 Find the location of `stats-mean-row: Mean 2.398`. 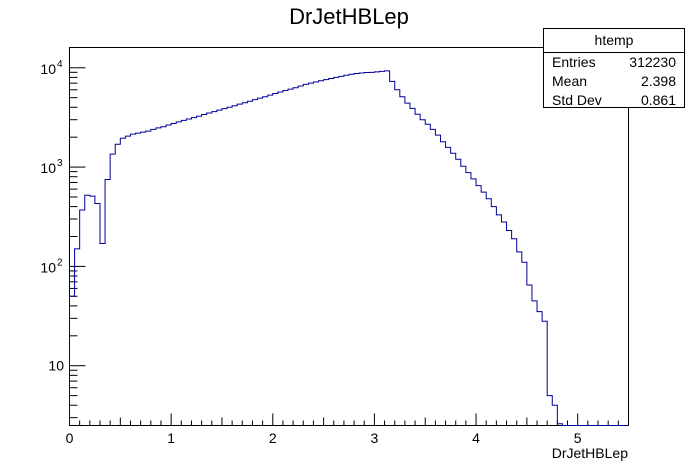

stats-mean-row: Mean 2.398 is located at coordinates (614, 81).